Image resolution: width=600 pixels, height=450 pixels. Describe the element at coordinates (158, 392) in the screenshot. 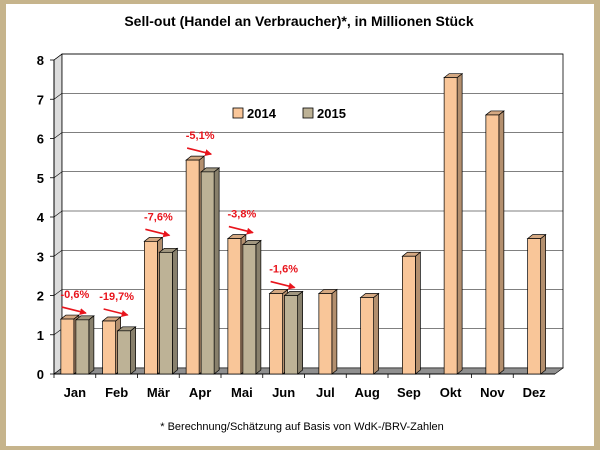

I see `x-tick-label: Mär` at that location.